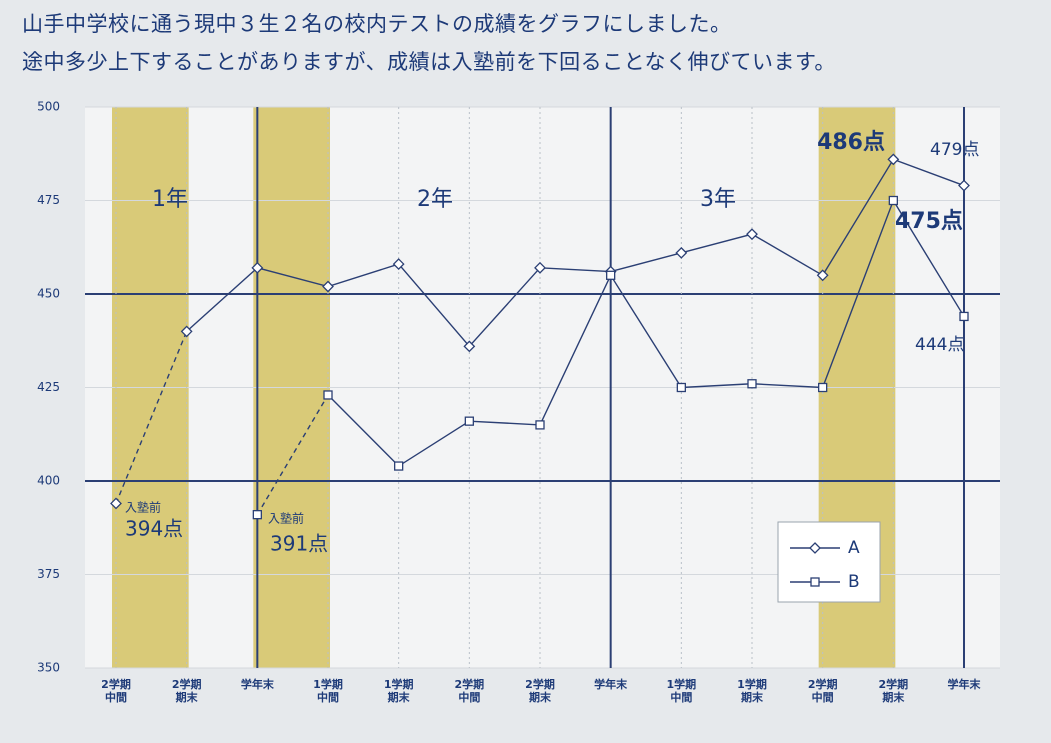  What do you see at coordinates (939, 345) in the screenshot?
I see `value-label: 444点` at bounding box center [939, 345].